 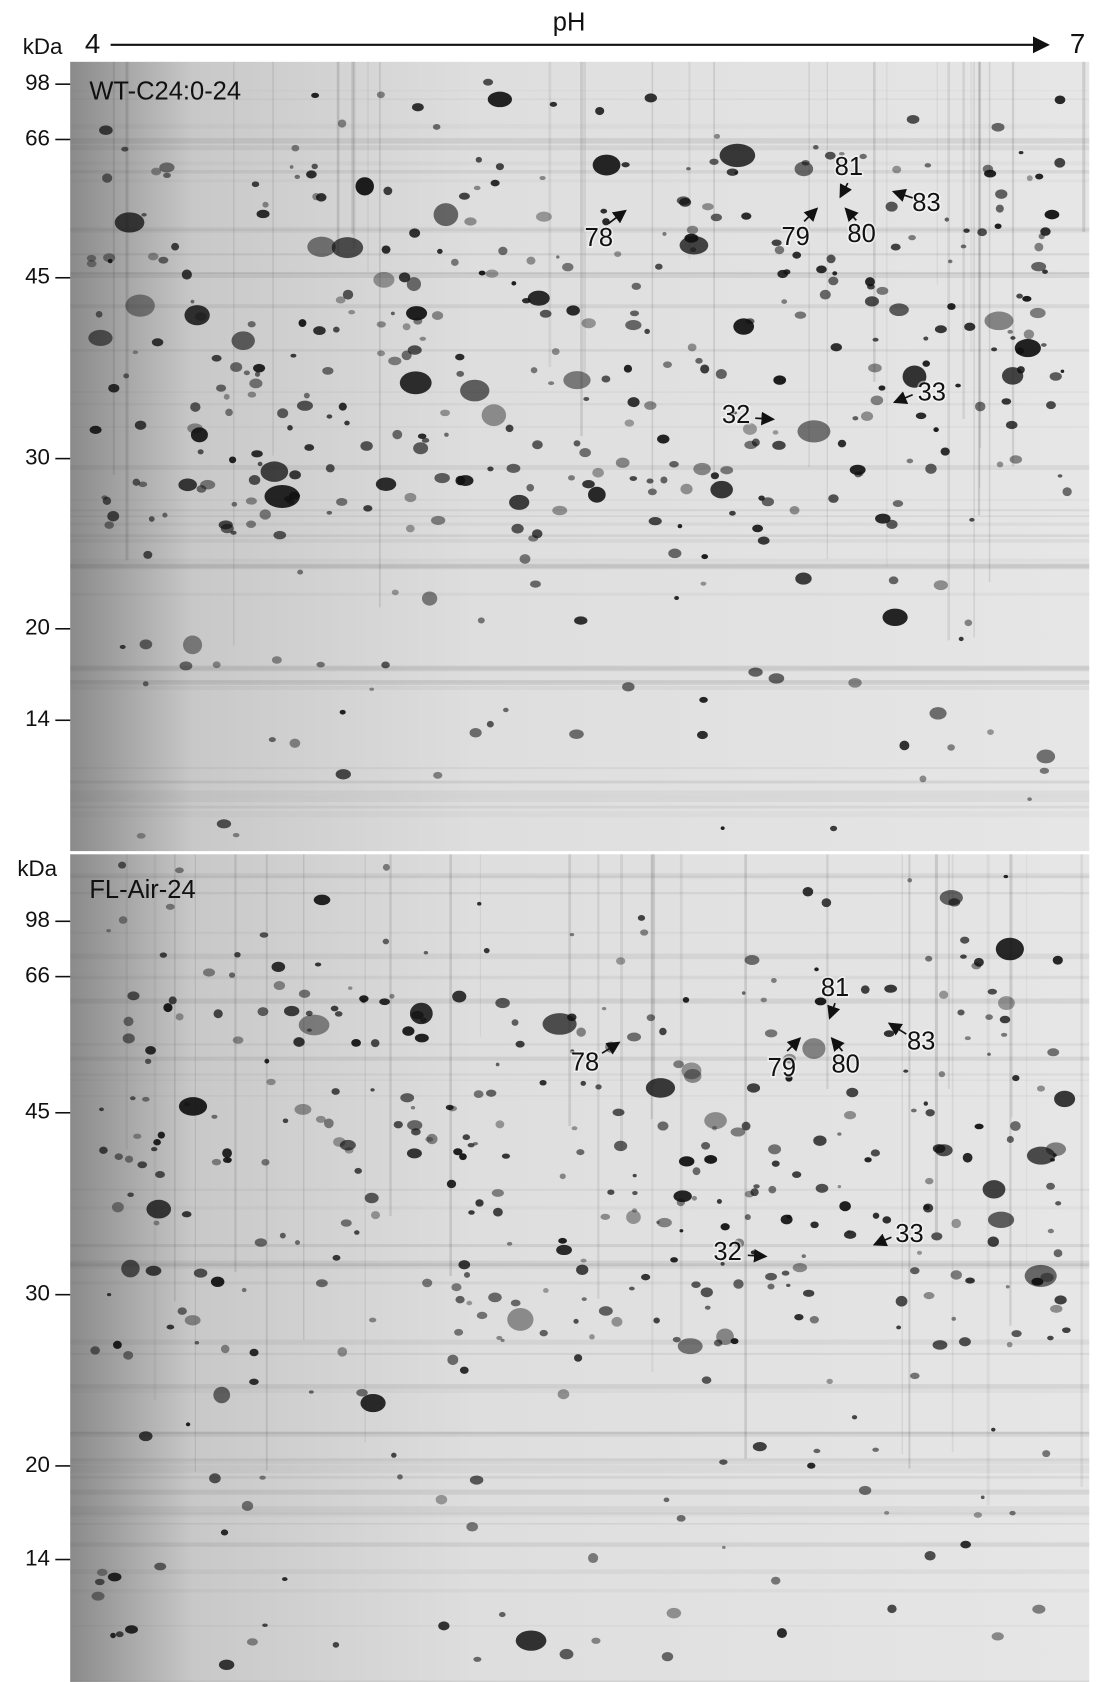 What do you see at coordinates (845, 1065) in the screenshot?
I see `spot-label: 80` at bounding box center [845, 1065].